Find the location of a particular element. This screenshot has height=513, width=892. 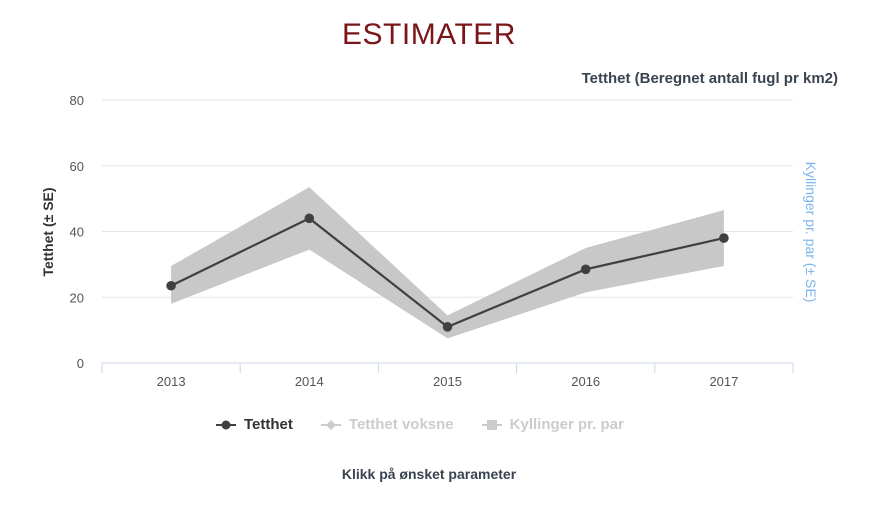

y-tick-label: 40 is located at coordinates (77, 232).